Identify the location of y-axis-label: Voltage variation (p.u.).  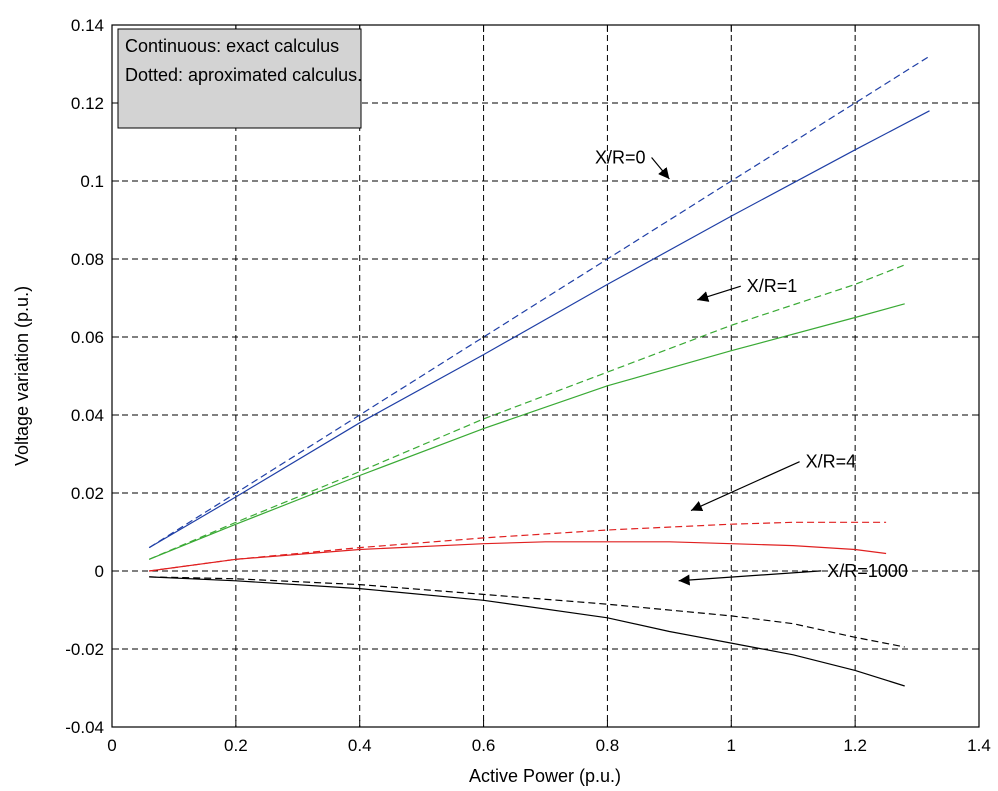
(22, 376).